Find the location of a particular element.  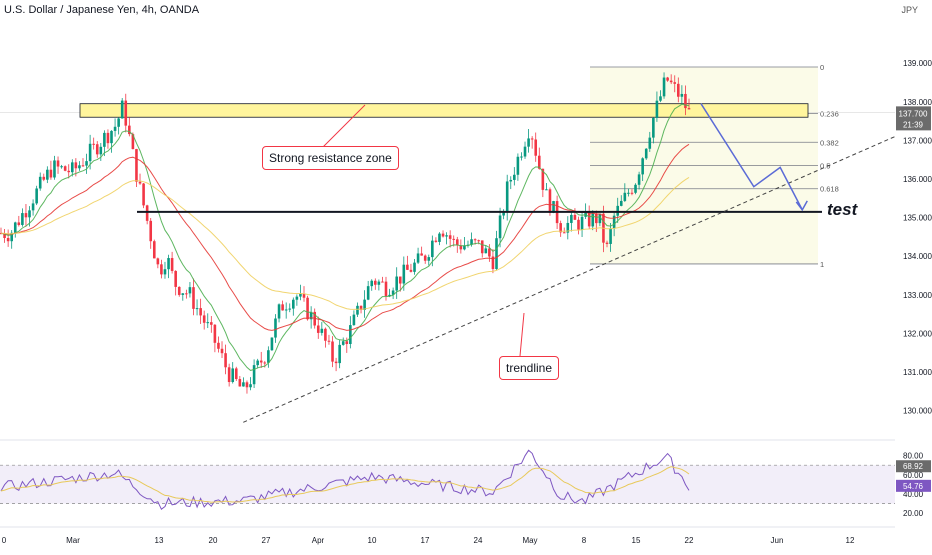

rsi-value-badge is located at coordinates (913, 466).